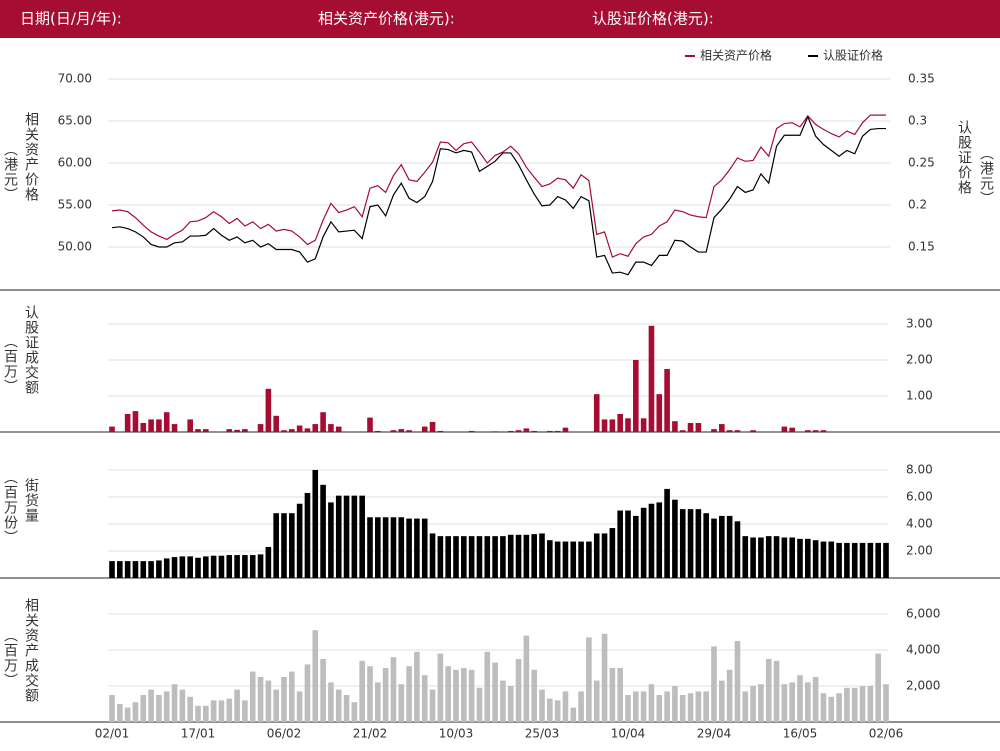  Describe the element at coordinates (456, 734) in the screenshot. I see `x-tick-label: 10/03` at that location.